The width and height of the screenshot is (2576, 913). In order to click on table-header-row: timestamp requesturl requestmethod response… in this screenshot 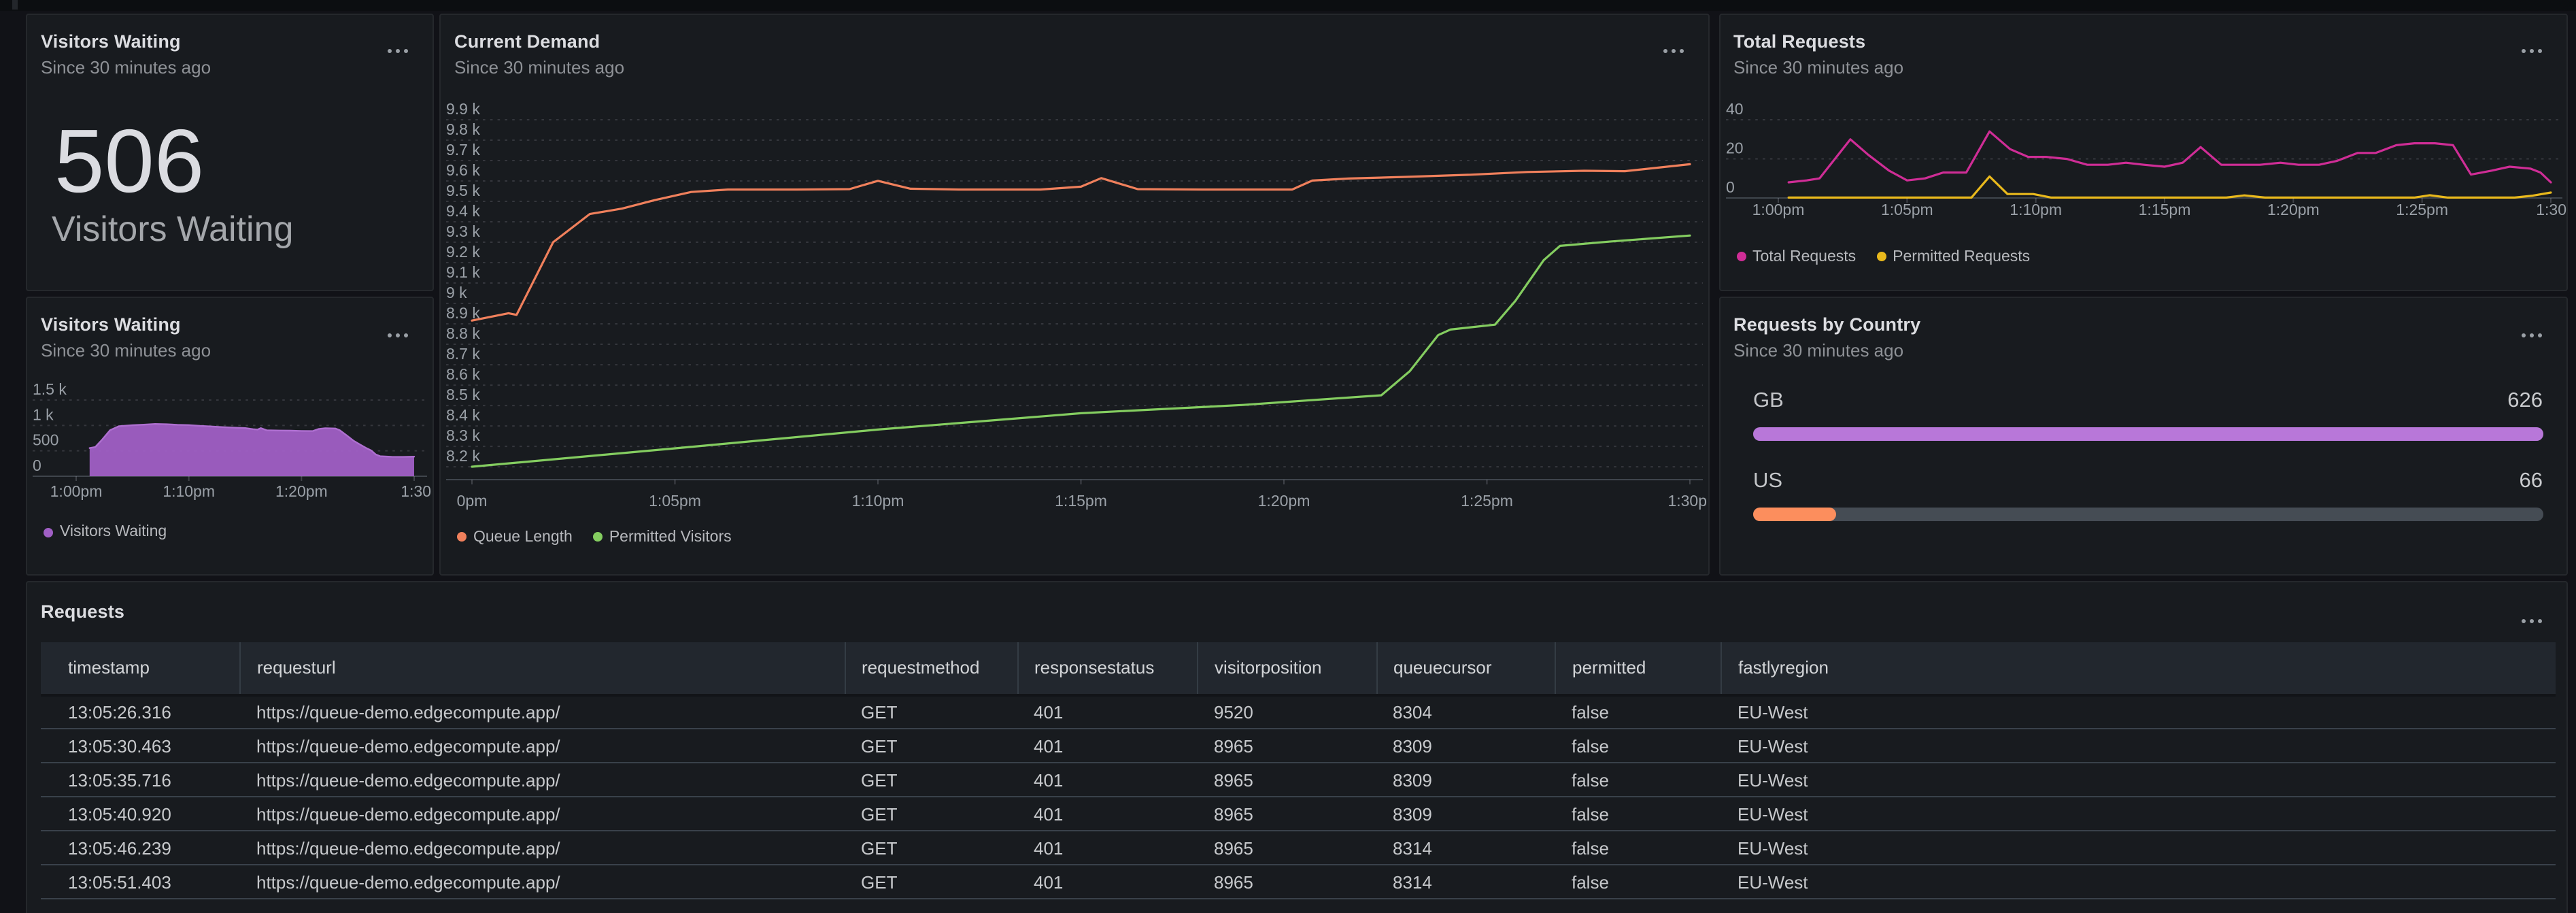, I will do `click(1298, 669)`.